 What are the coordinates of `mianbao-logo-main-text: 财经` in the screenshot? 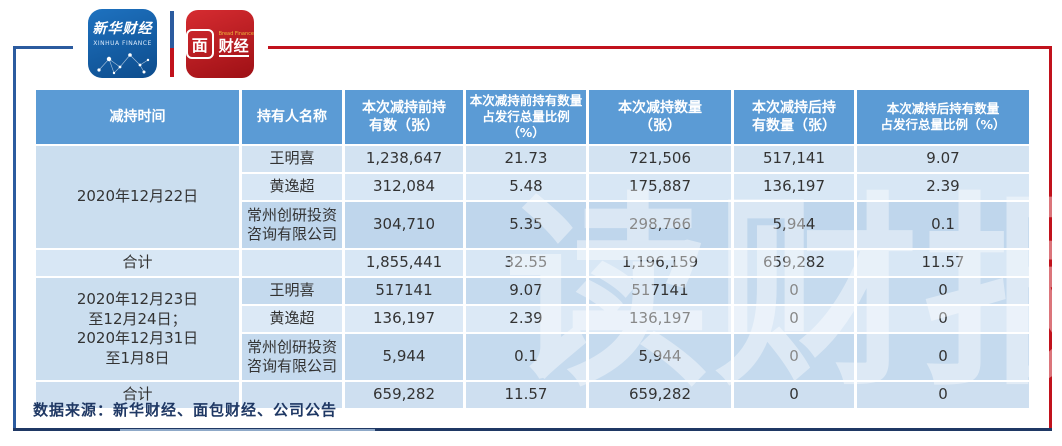 It's located at (233, 47).